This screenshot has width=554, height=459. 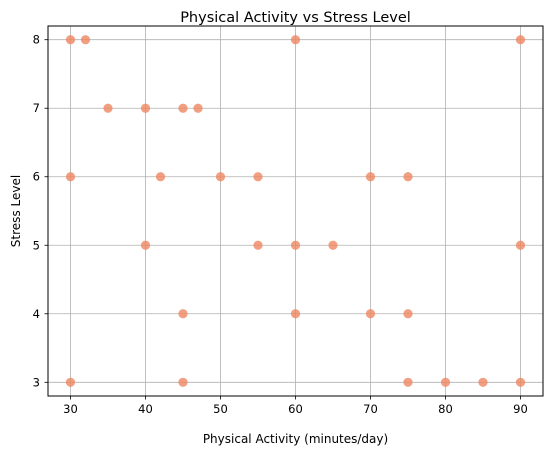 What do you see at coordinates (445, 409) in the screenshot?
I see `x-tick-label: 80` at bounding box center [445, 409].